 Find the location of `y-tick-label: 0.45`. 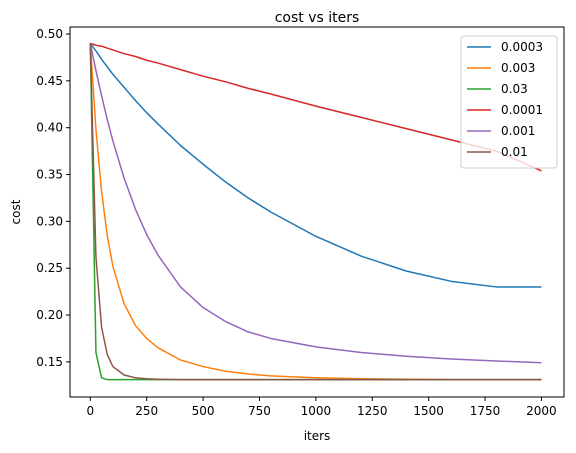

y-tick-label: 0.45 is located at coordinates (49, 81).